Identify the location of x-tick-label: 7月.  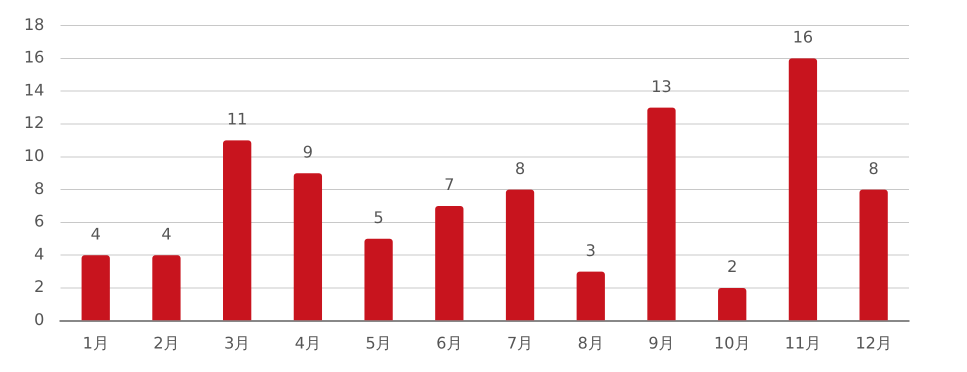
(520, 343).